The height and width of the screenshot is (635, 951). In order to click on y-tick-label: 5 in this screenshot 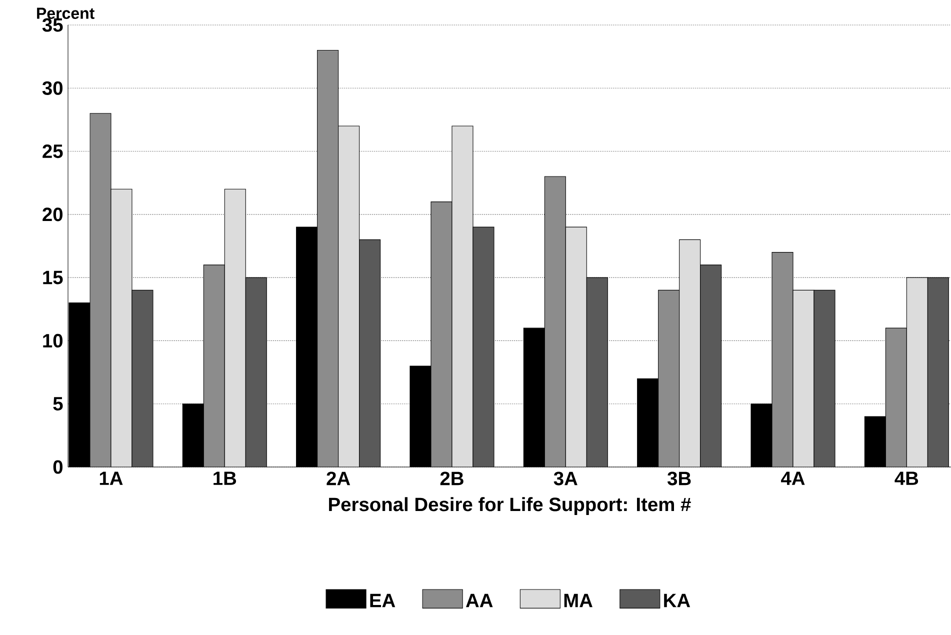, I will do `click(58, 404)`.